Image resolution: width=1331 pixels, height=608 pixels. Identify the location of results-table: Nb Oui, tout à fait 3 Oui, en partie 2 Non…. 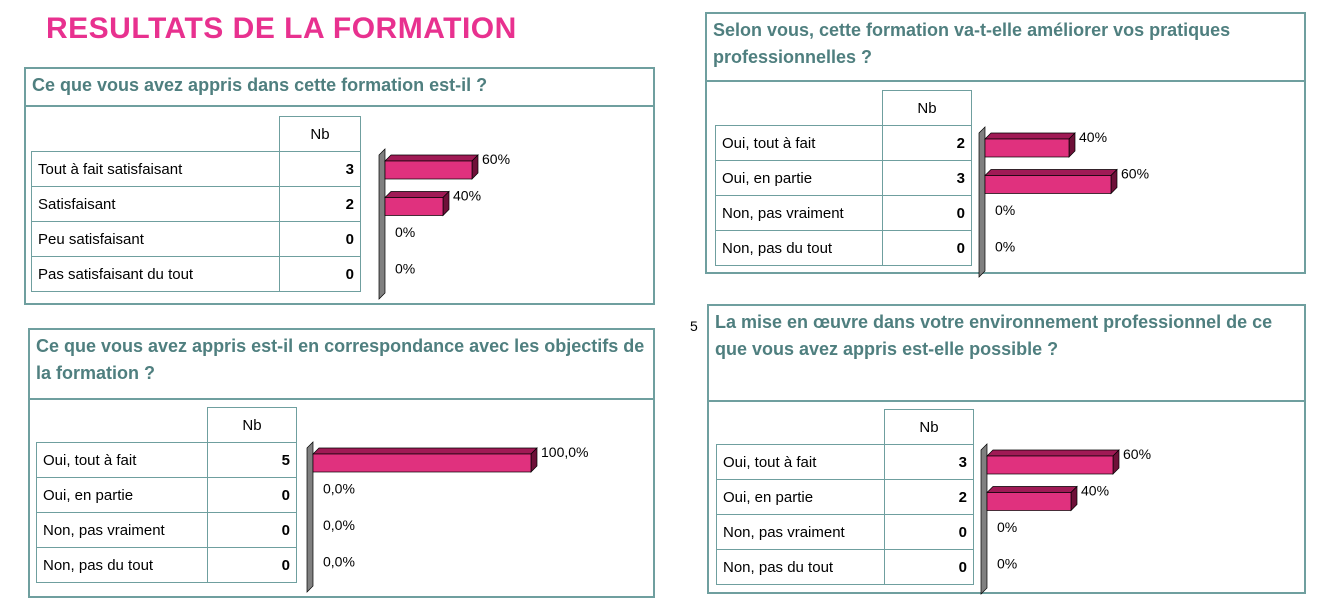
(845, 497).